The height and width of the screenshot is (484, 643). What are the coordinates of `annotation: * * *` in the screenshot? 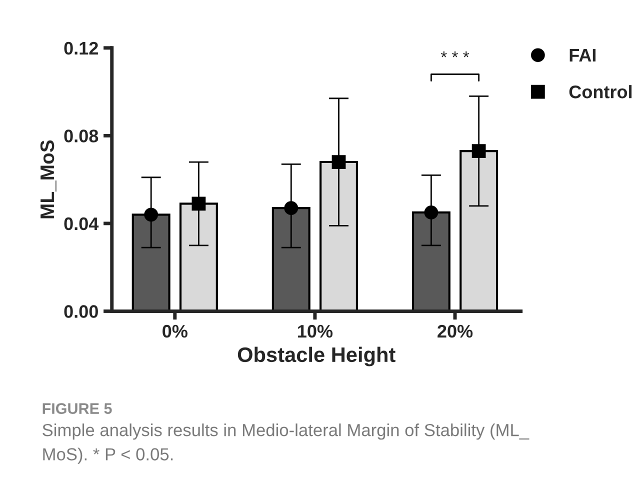 It's located at (455, 54).